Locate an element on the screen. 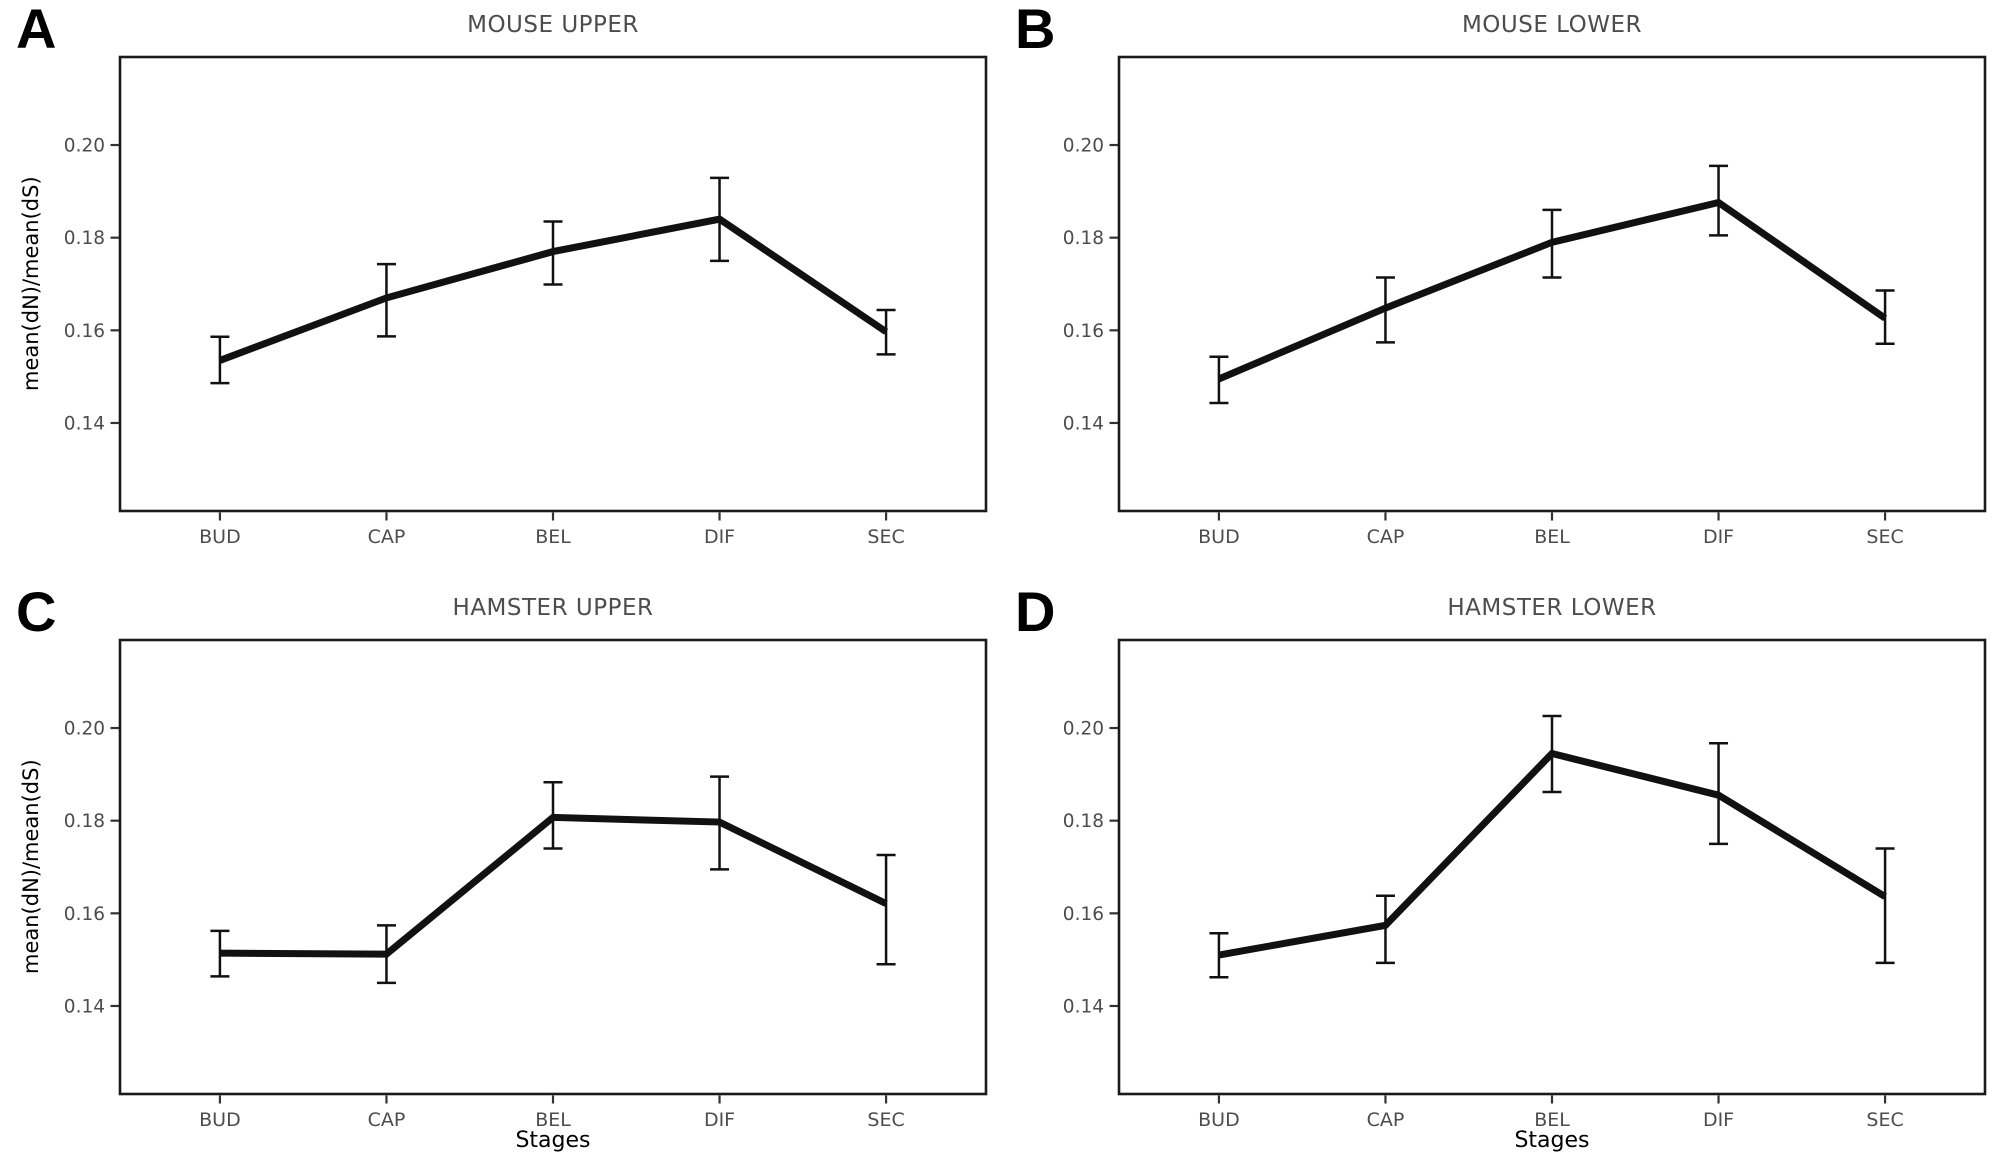  panel-title-hamster-upper: HAMSTER UPPER is located at coordinates (553, 608).